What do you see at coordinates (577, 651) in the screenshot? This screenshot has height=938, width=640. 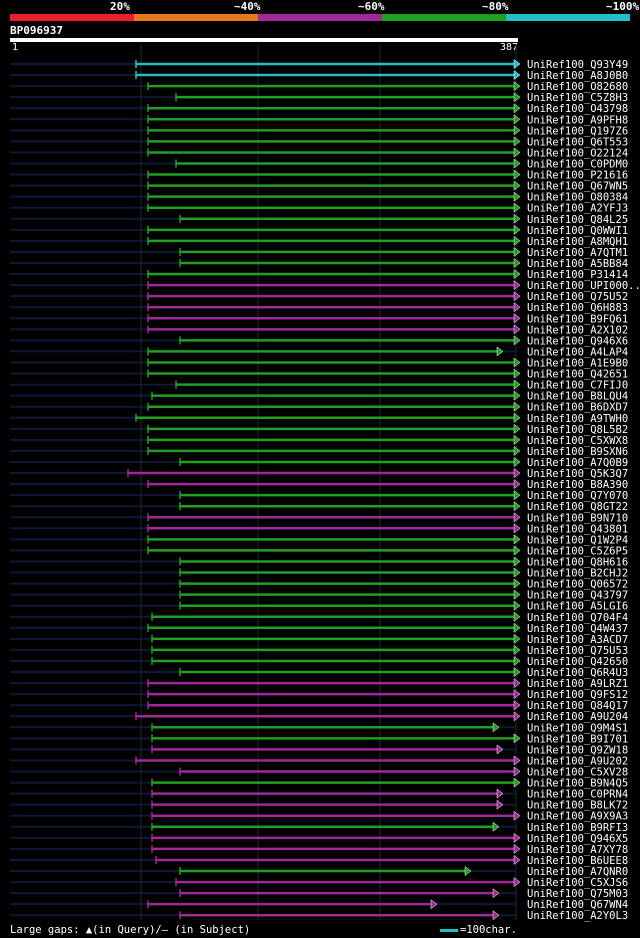 I see `hit-label: UniRef100_Q75U53` at bounding box center [577, 651].